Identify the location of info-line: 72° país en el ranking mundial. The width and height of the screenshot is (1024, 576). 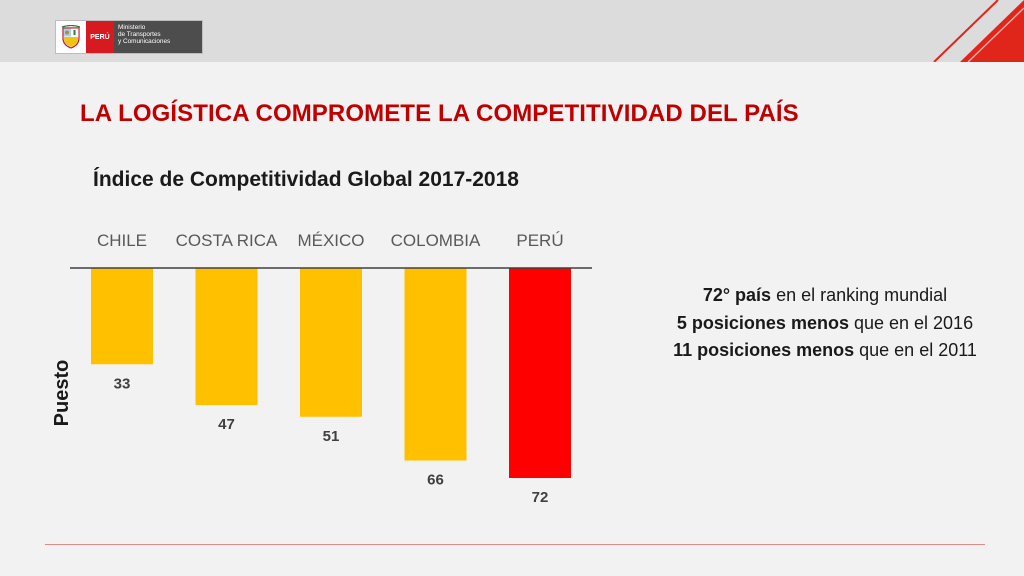
(822, 296).